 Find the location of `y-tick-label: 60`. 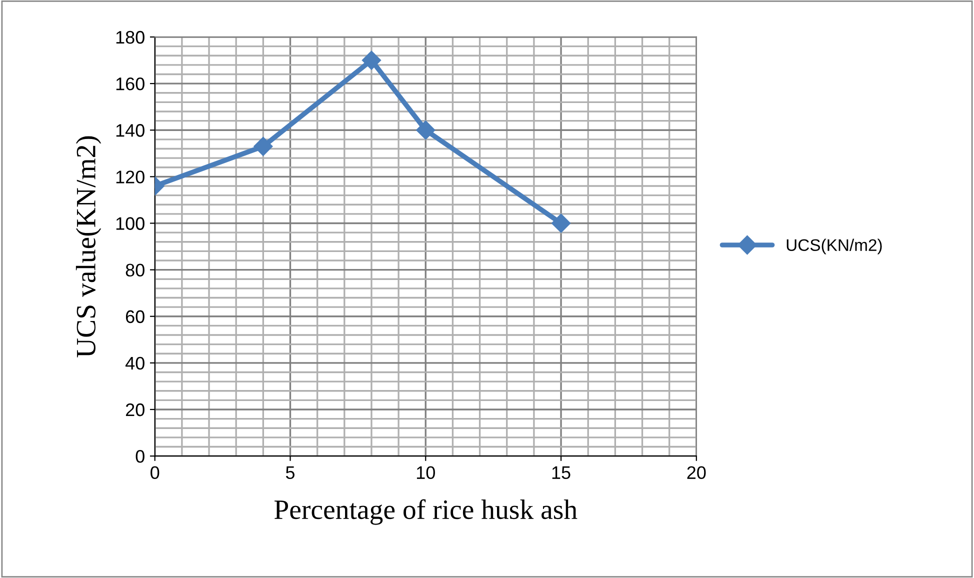

y-tick-label: 60 is located at coordinates (135, 317).